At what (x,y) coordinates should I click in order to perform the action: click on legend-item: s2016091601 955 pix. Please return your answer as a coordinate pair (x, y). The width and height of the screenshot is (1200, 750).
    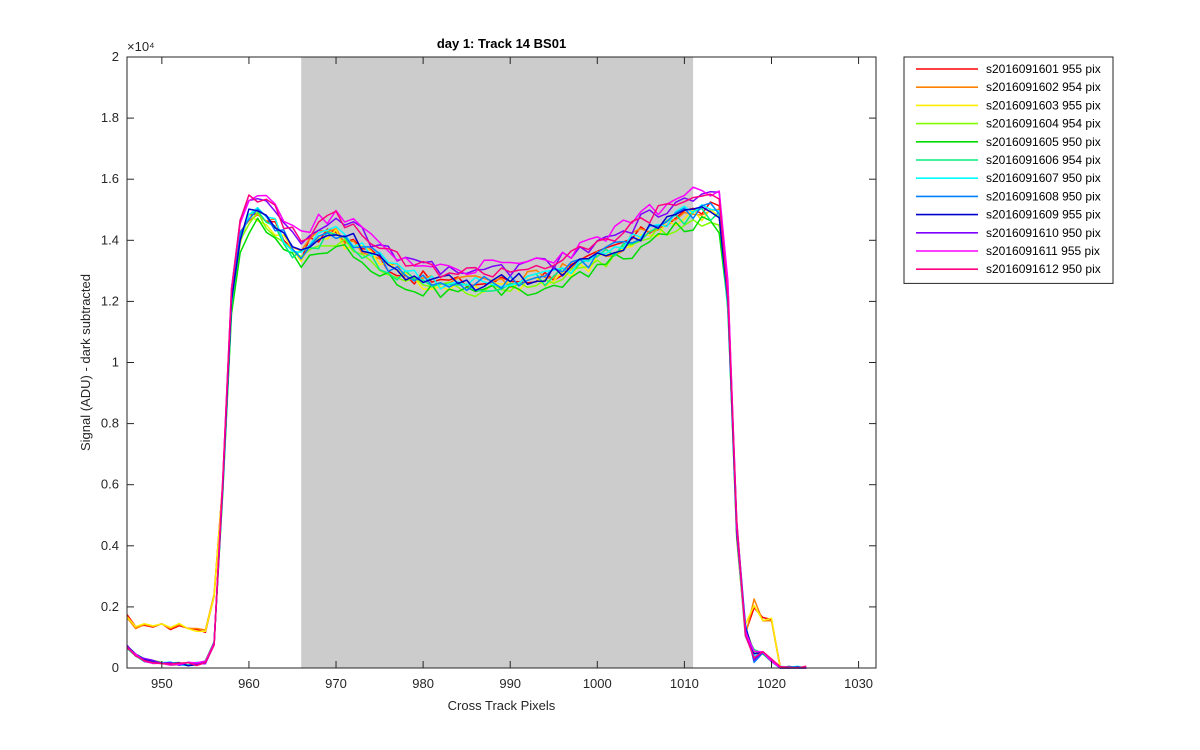
    Looking at the image, I should click on (1043, 69).